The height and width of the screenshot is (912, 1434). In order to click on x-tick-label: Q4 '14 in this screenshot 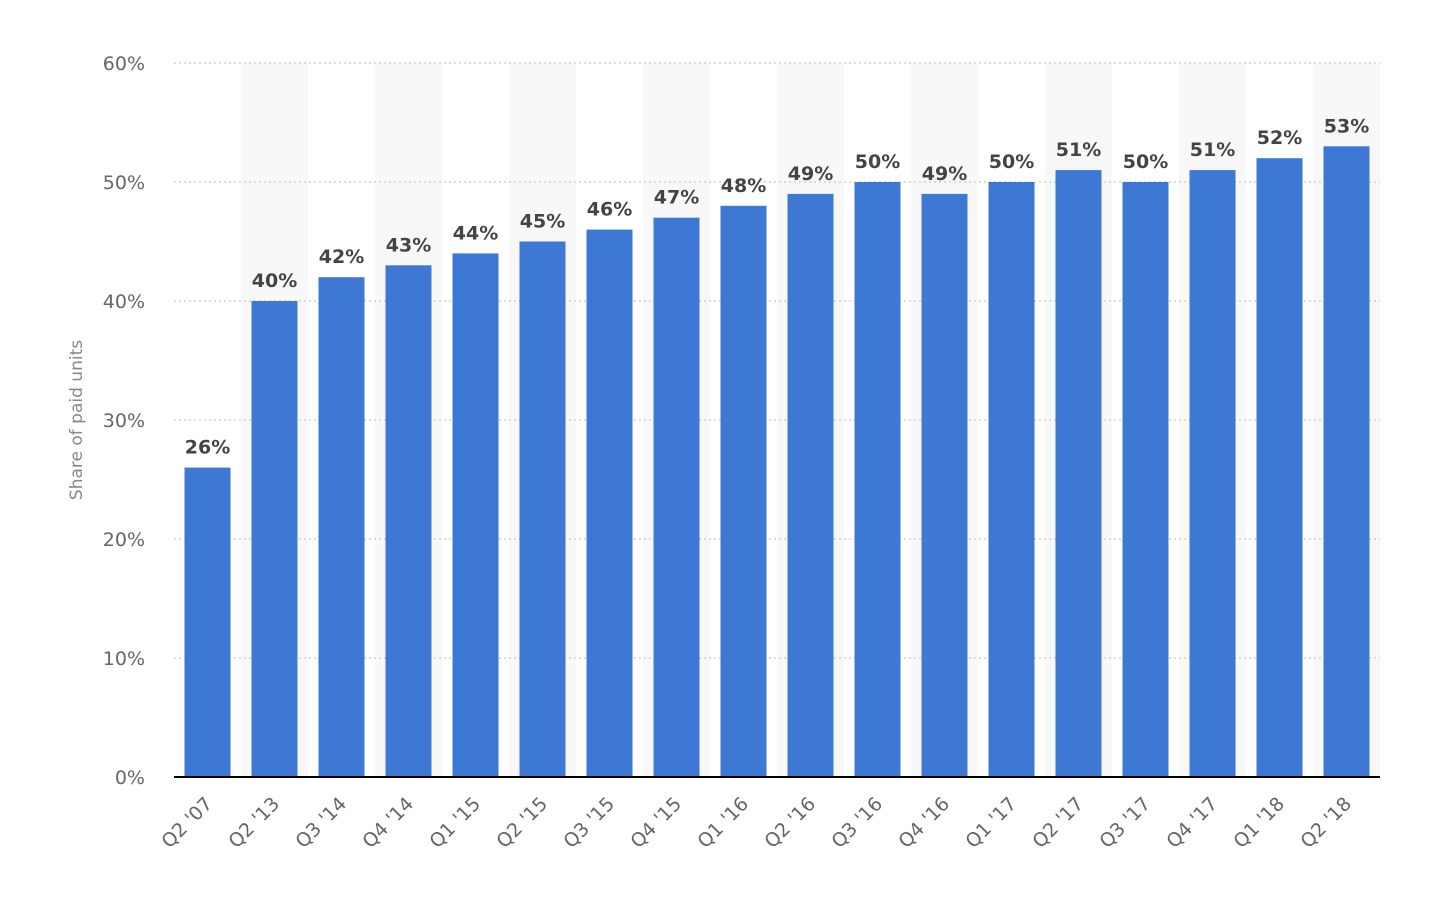, I will do `click(388, 823)`.